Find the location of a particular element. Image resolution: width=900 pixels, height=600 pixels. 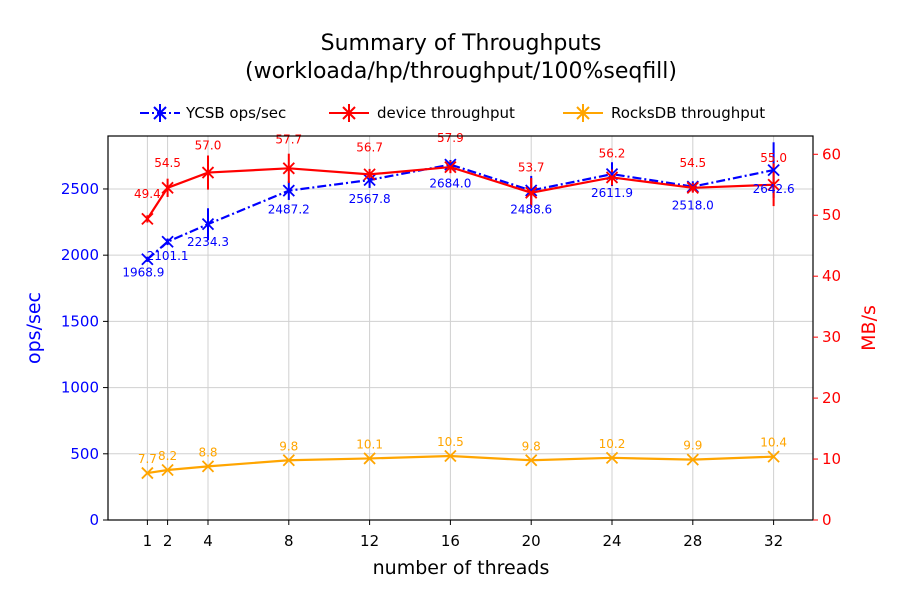

legend-entry-device: device throughput is located at coordinates (422, 113).